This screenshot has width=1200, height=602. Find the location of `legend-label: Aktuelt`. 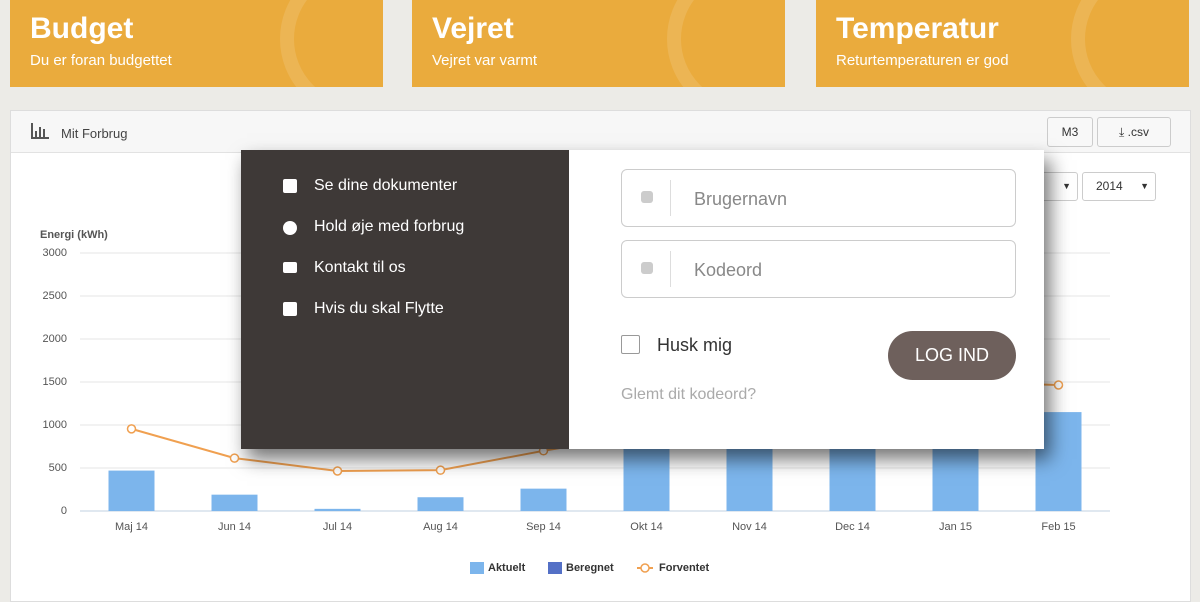

legend-label: Aktuelt is located at coordinates (507, 568).